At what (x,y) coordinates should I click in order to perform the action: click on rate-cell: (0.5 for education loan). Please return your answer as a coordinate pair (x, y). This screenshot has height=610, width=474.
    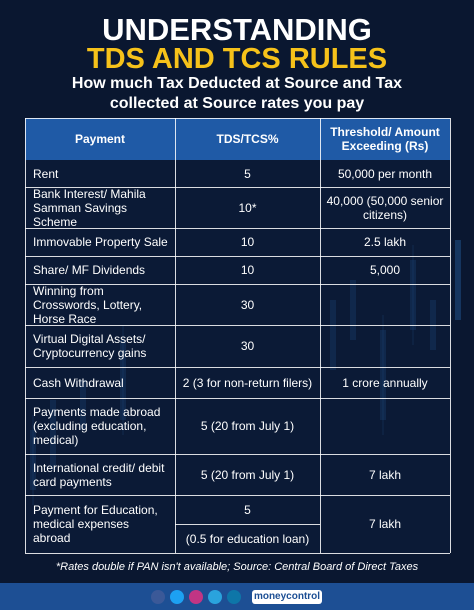
    Looking at the image, I should click on (247, 538).